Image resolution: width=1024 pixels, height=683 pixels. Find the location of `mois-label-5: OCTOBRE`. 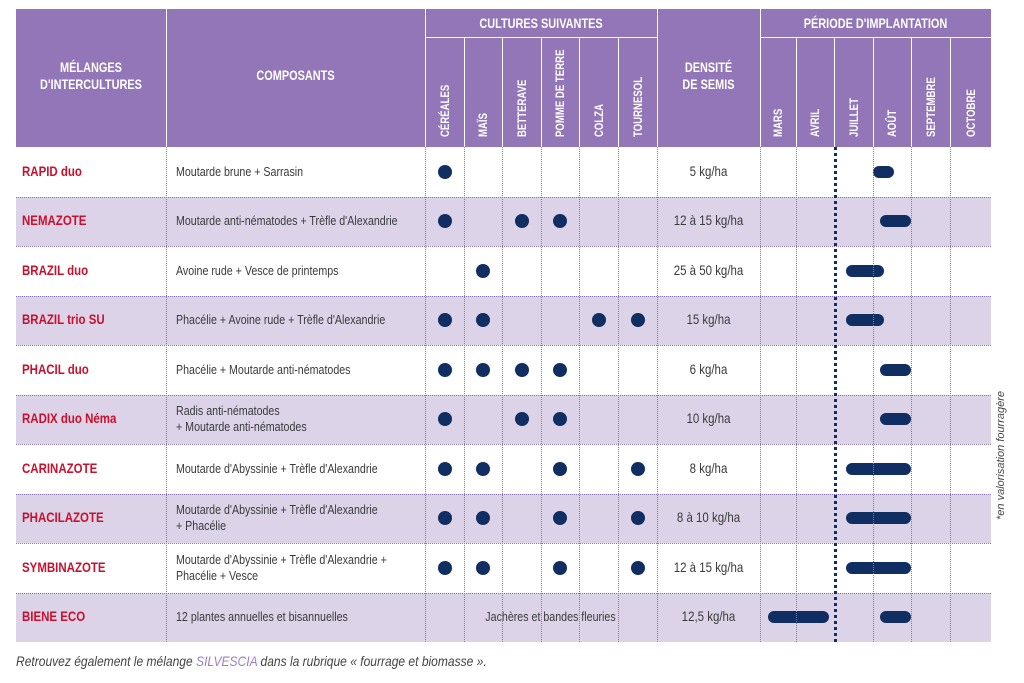

mois-label-5: OCTOBRE is located at coordinates (970, 113).